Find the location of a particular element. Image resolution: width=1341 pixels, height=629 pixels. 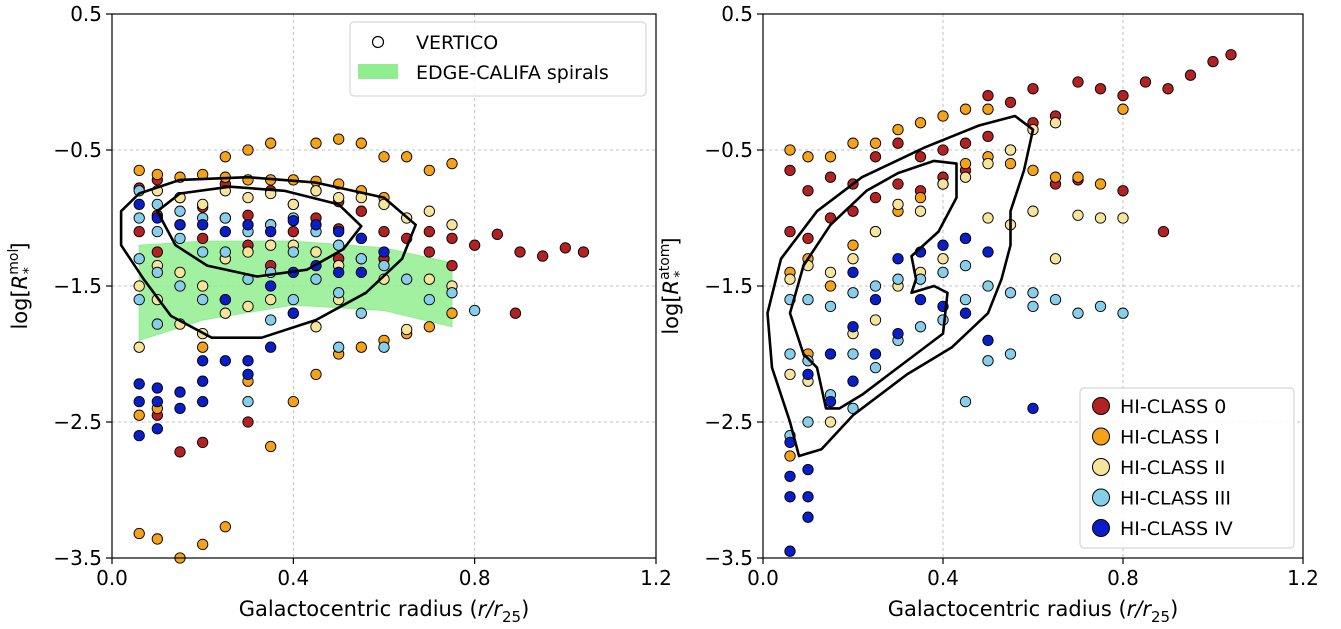

legend-marker-icon is located at coordinates (1101, 436).